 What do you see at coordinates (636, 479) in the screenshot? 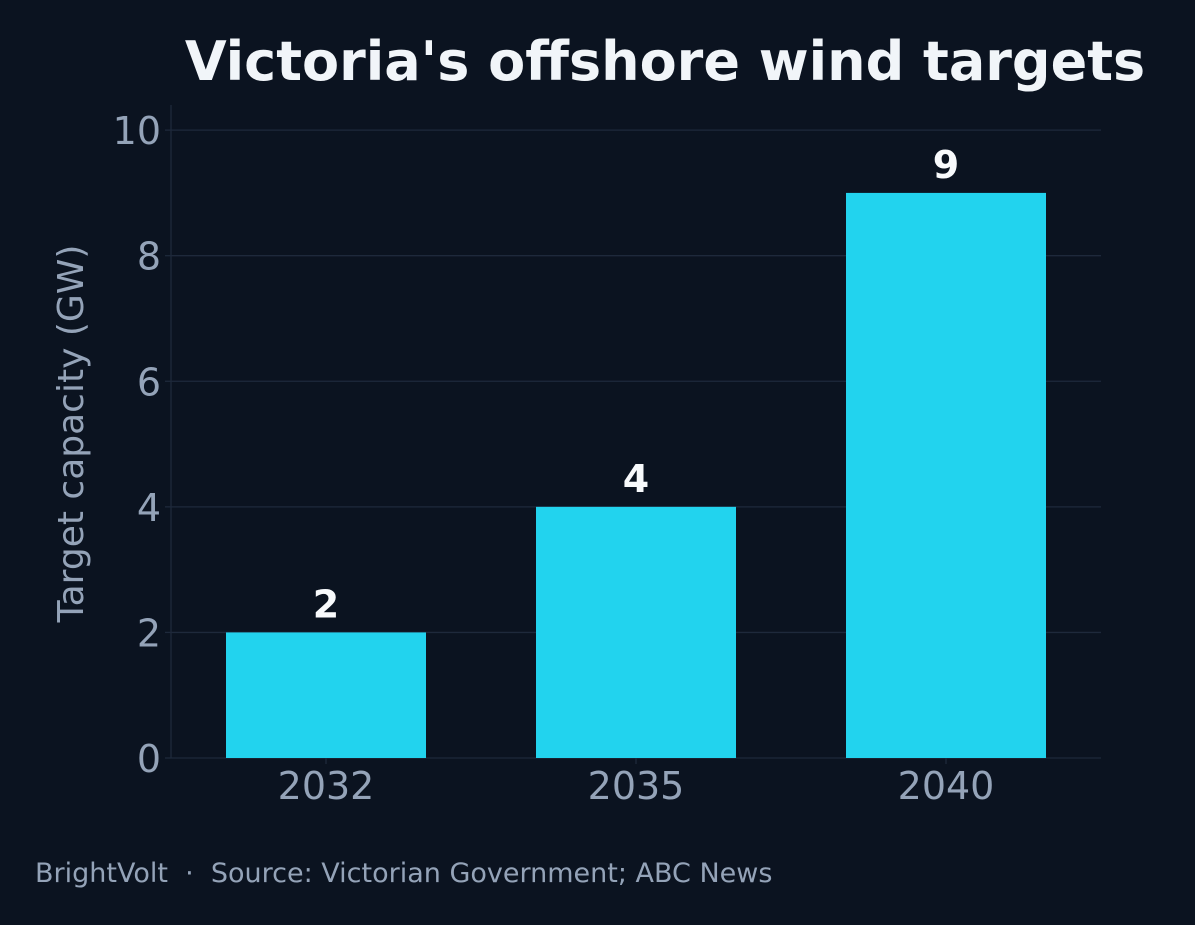
I see `bar-value-label: 4` at bounding box center [636, 479].